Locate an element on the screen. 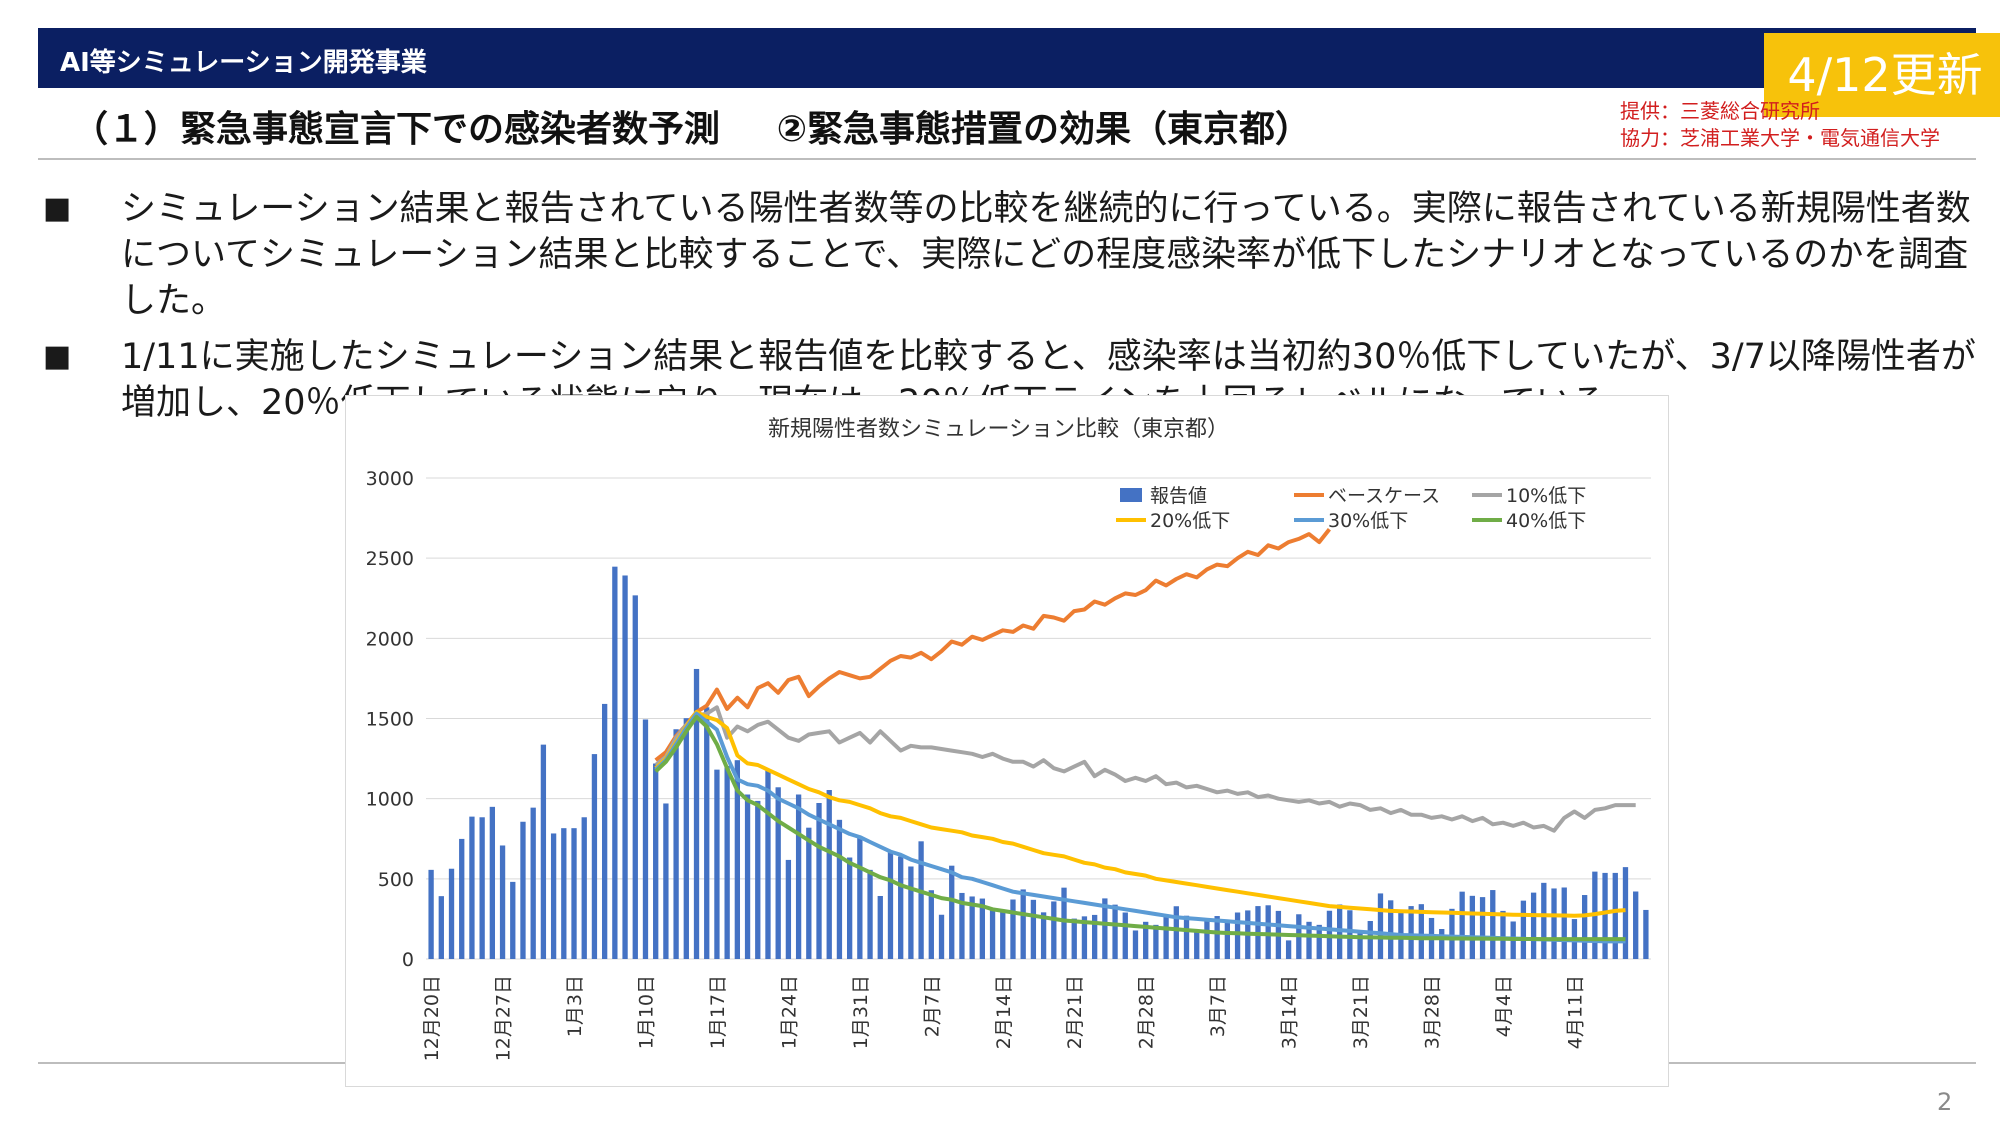 The image size is (2000, 1125). x-tick-label: 1月10日 is located at coordinates (646, 1012).